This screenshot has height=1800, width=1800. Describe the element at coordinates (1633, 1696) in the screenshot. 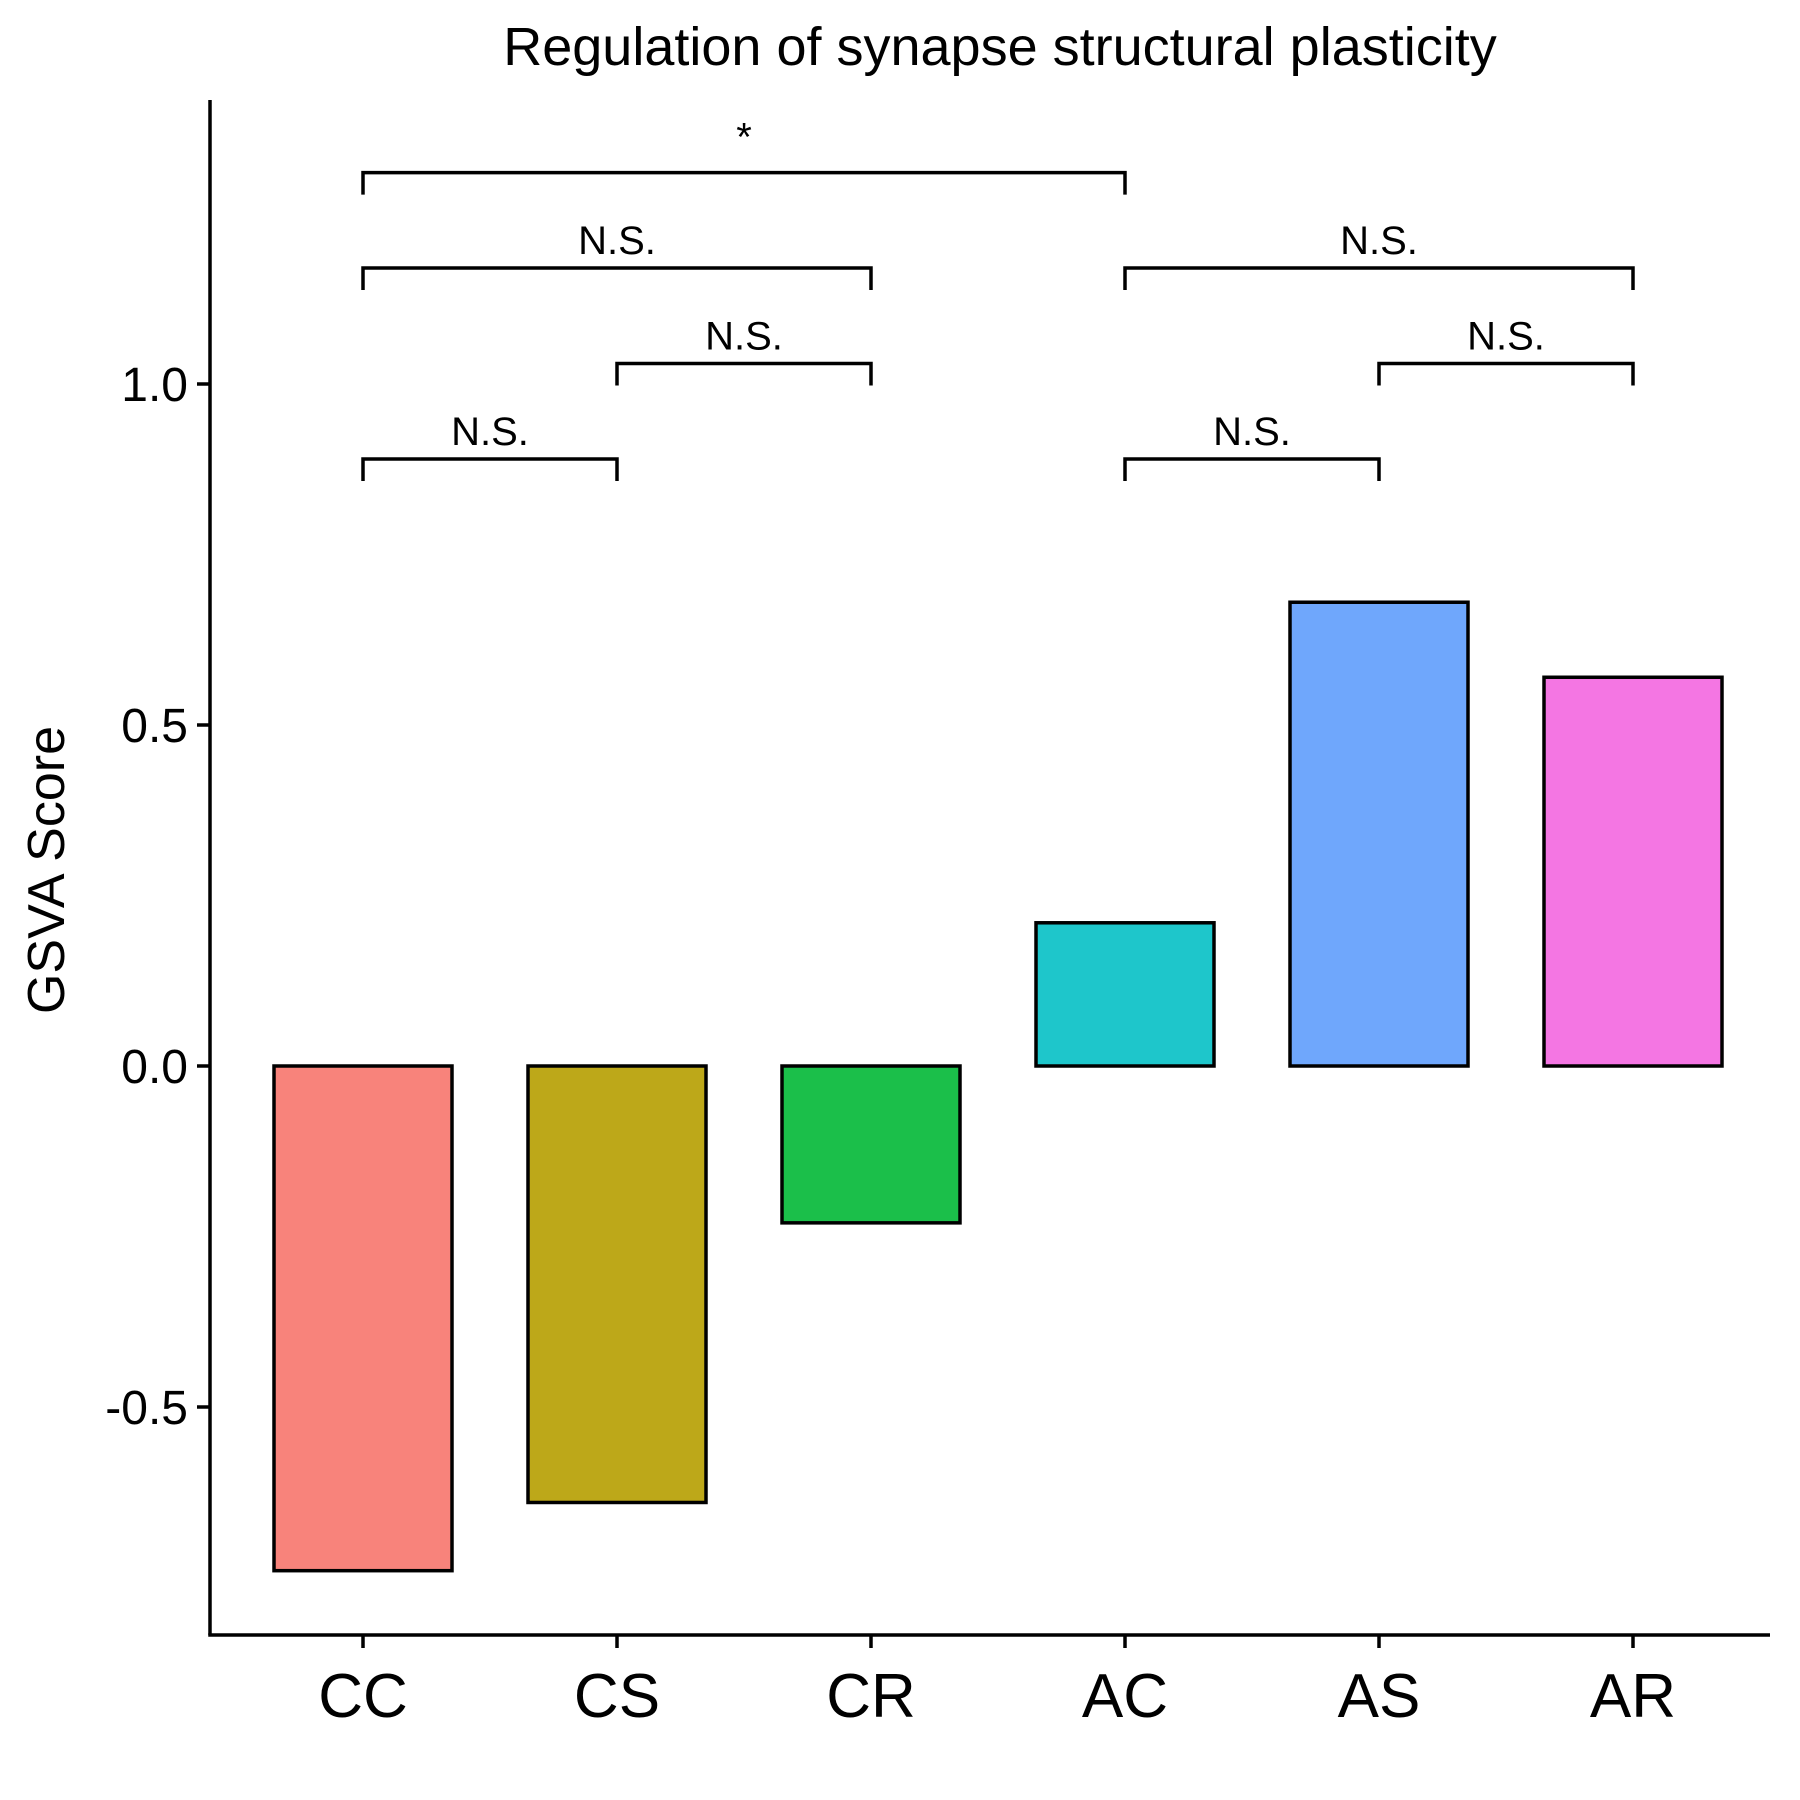

I see `x-tick-label-ar: AR` at that location.